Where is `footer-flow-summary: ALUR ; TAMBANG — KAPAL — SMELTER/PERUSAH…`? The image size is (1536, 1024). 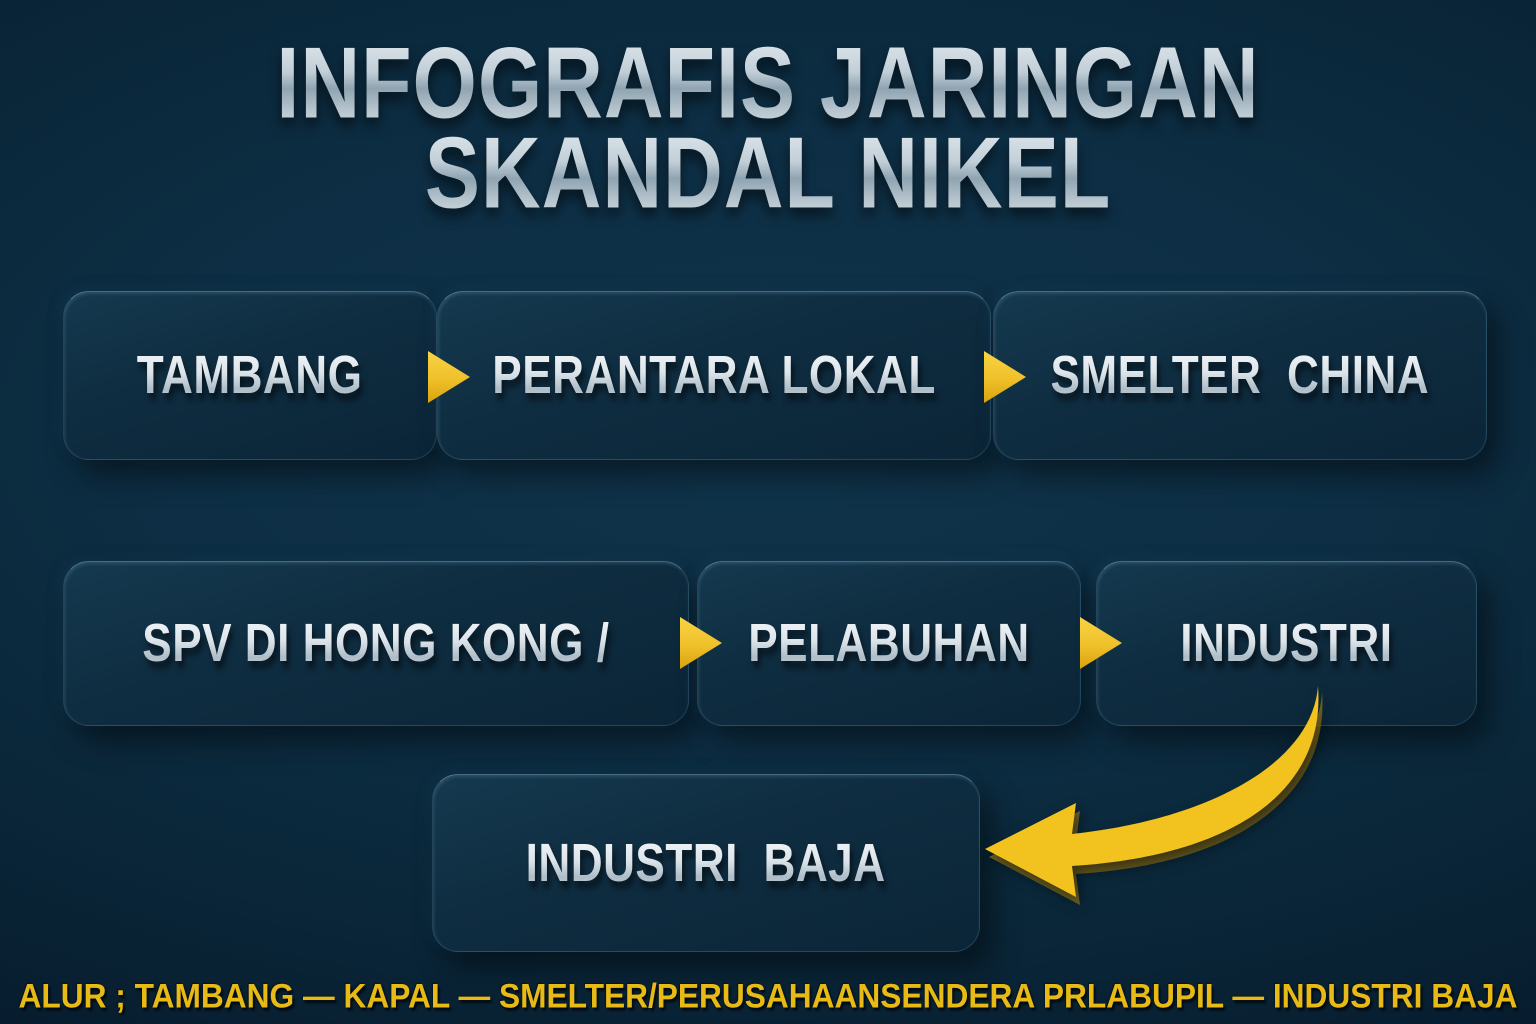 footer-flow-summary: ALUR ; TAMBANG — KAPAL — SMELTER/PERUSAH… is located at coordinates (768, 995).